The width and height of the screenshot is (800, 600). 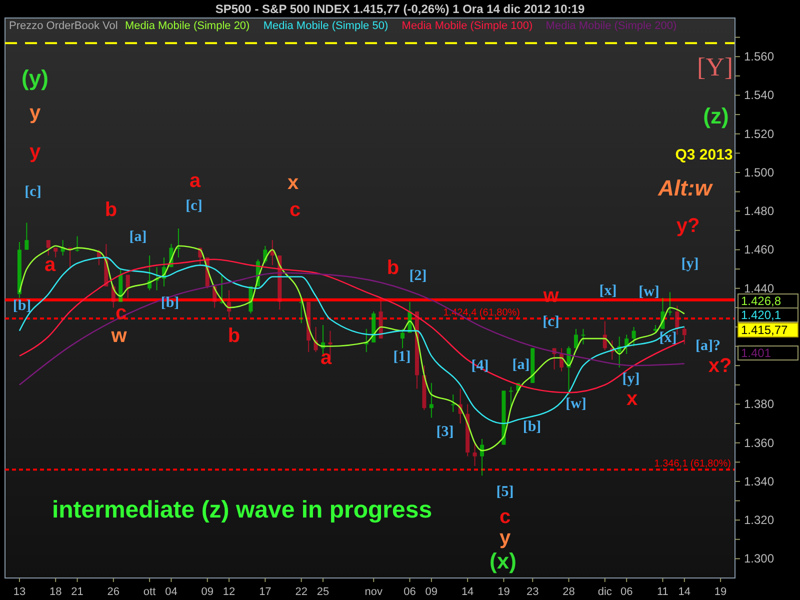 What do you see at coordinates (505, 492) in the screenshot?
I see `annotation: [5]` at bounding box center [505, 492].